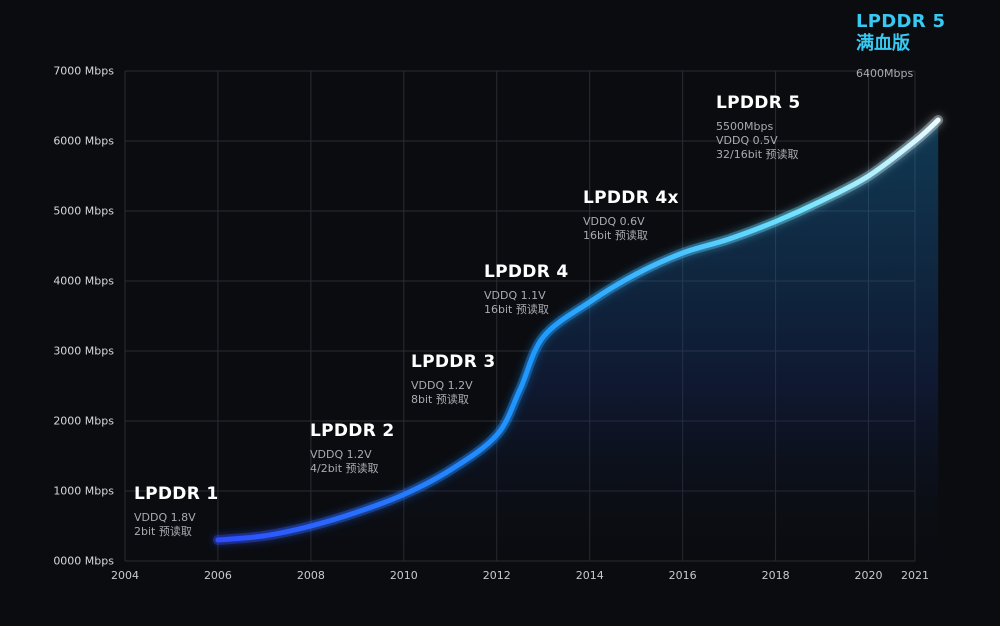  I want to click on annotation-lpddr2: LPDDR 2 VDDQ 1.2V 4/2bit 预读取, so click(352, 448).